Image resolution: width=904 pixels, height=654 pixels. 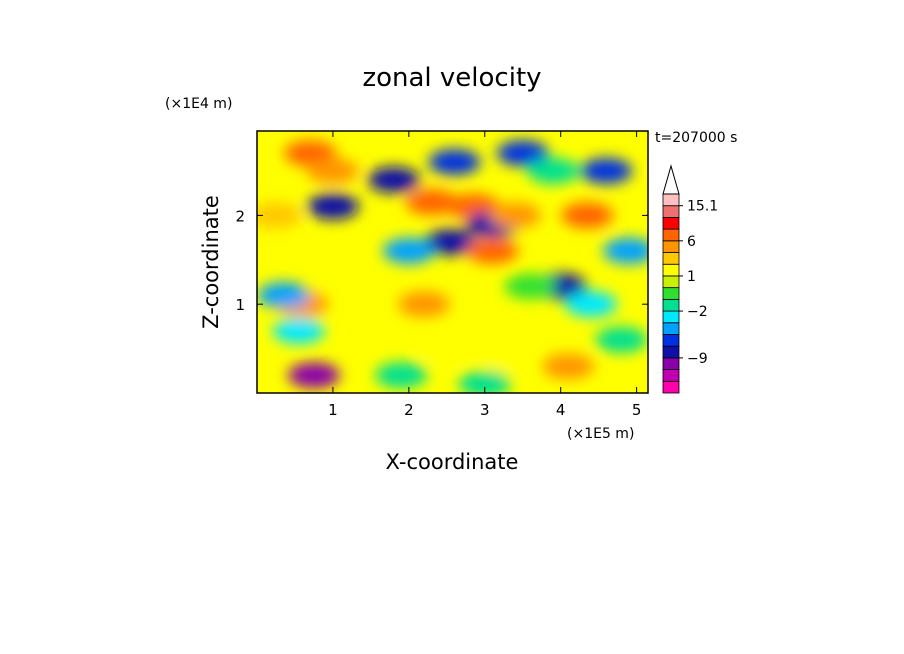 What do you see at coordinates (702, 207) in the screenshot?
I see `colorbar-label: 15.1` at bounding box center [702, 207].